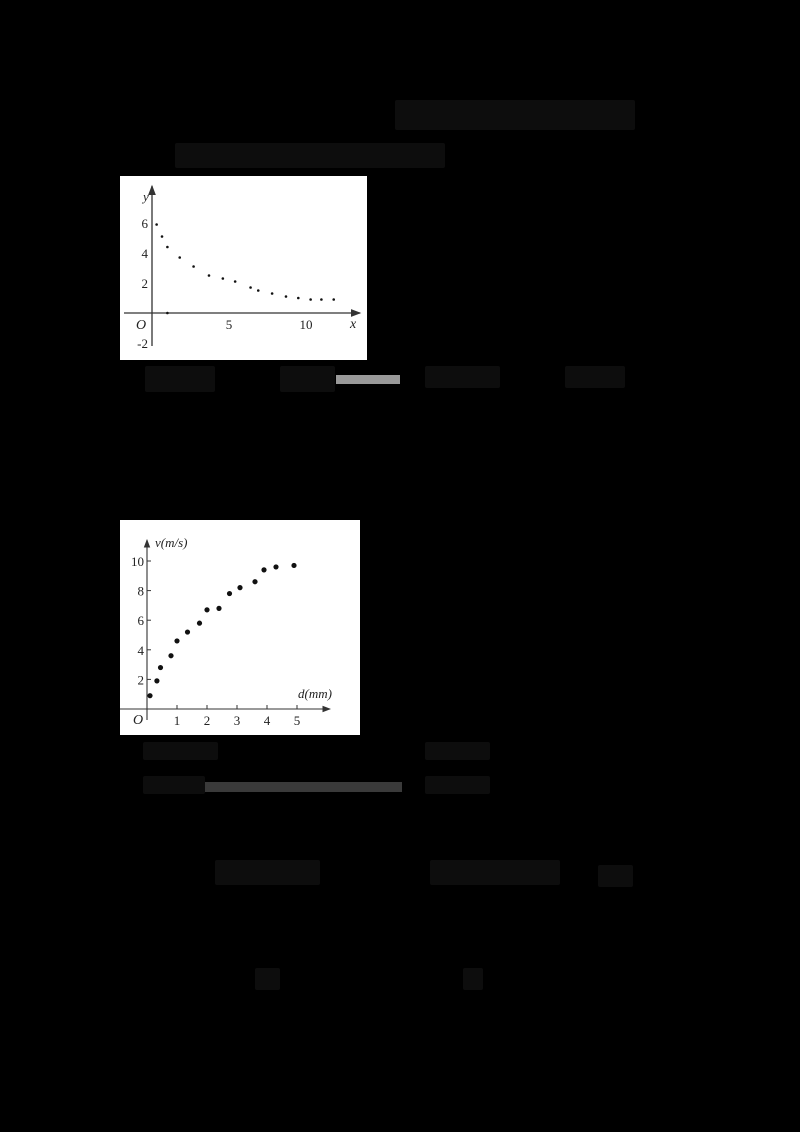  What do you see at coordinates (240, 627) in the screenshot?
I see `chart-panel-2: v(m/s) d(mm) O 2 4 6 8 10 1 2 3 4 5` at bounding box center [240, 627].